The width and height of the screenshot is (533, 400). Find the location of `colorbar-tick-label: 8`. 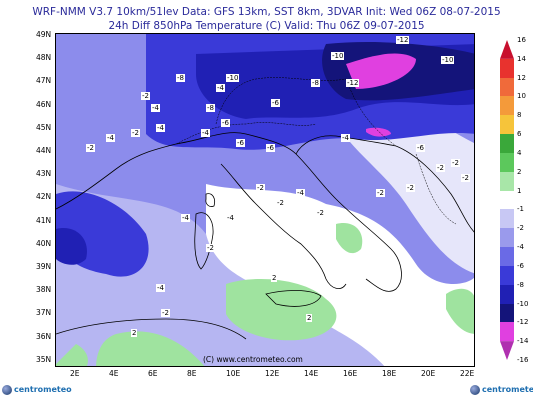

colorbar-tick-label: 8 is located at coordinates (519, 115).